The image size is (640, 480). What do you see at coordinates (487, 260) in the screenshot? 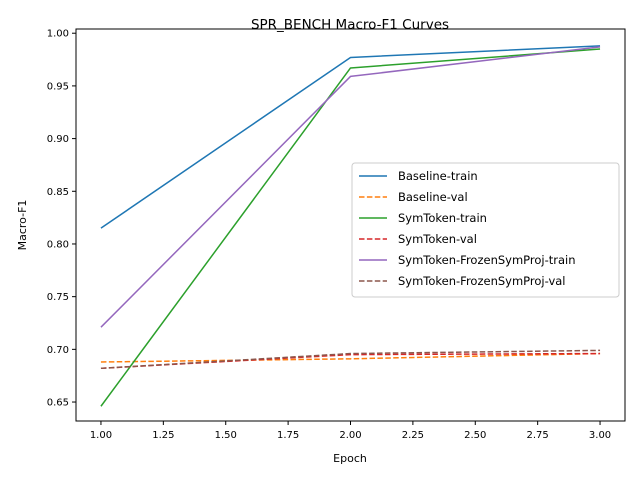
I see `legend-label: SymToken-FrozenSymProj-train` at bounding box center [487, 260].